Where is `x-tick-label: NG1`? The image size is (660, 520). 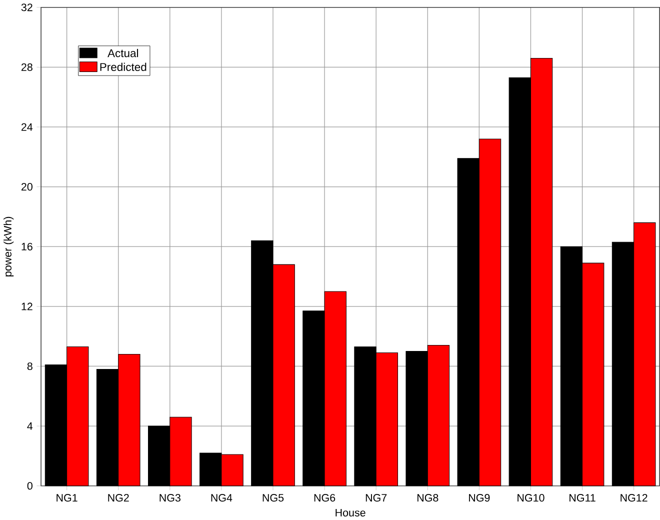 x-tick-label: NG1 is located at coordinates (67, 498).